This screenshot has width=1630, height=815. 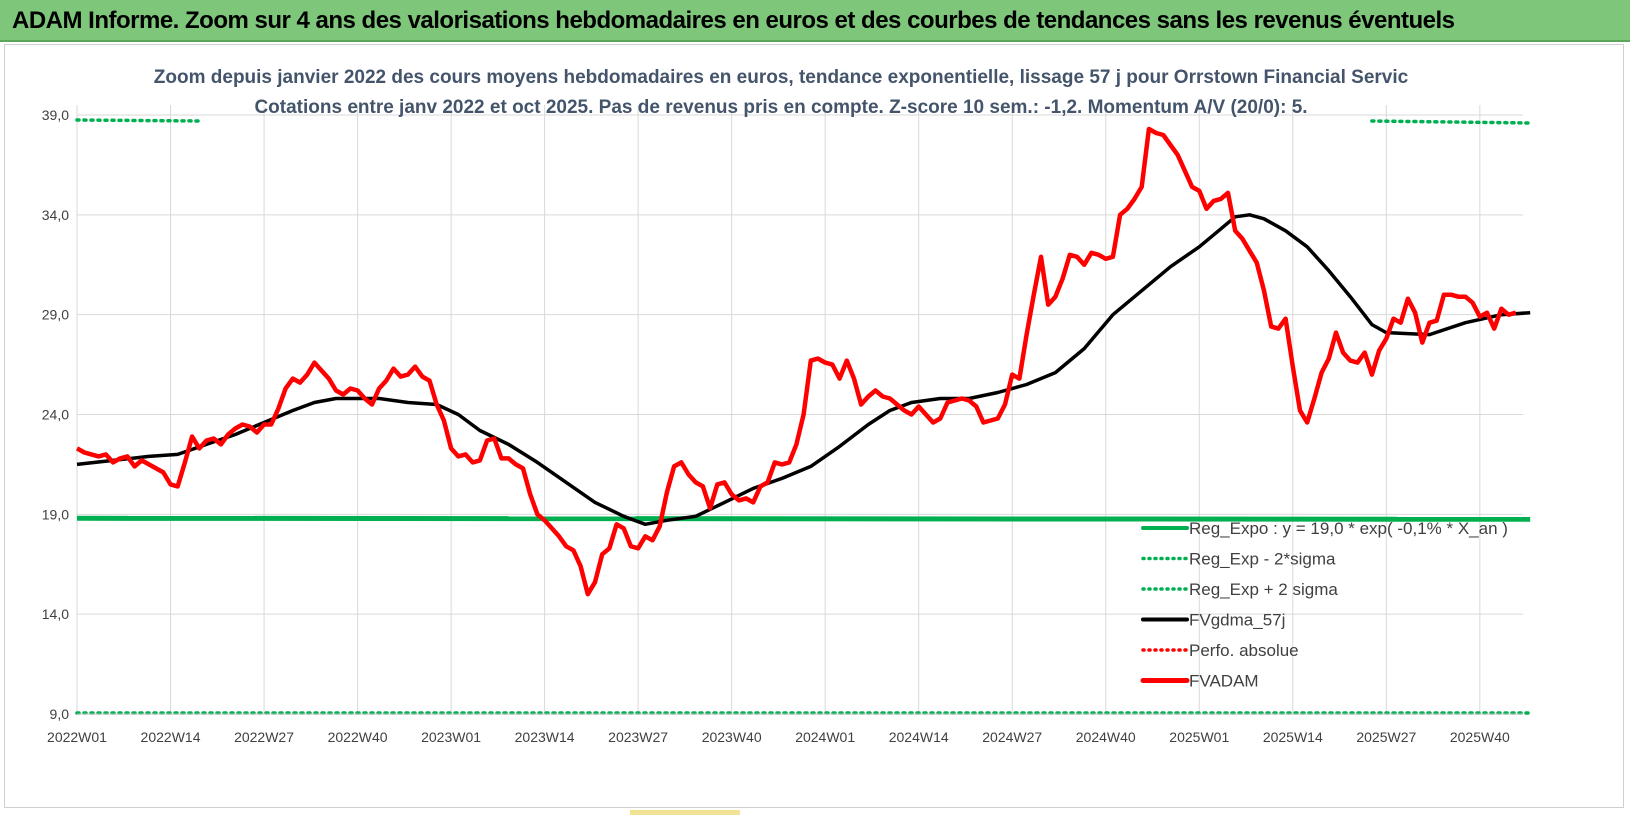 I want to click on y-tick-label: 24,0, so click(x=55, y=415).